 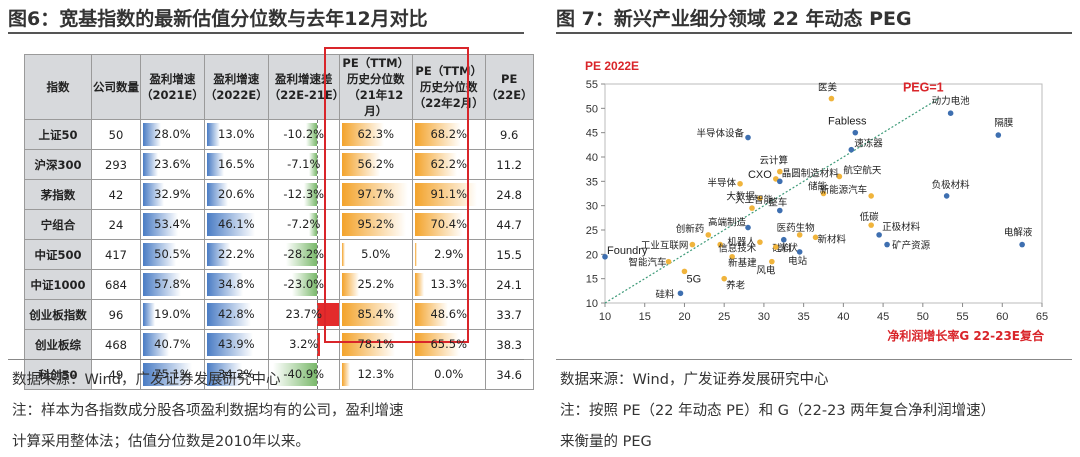 I want to click on pe-pct-feb22-cell: 70.4%, so click(x=448, y=224).